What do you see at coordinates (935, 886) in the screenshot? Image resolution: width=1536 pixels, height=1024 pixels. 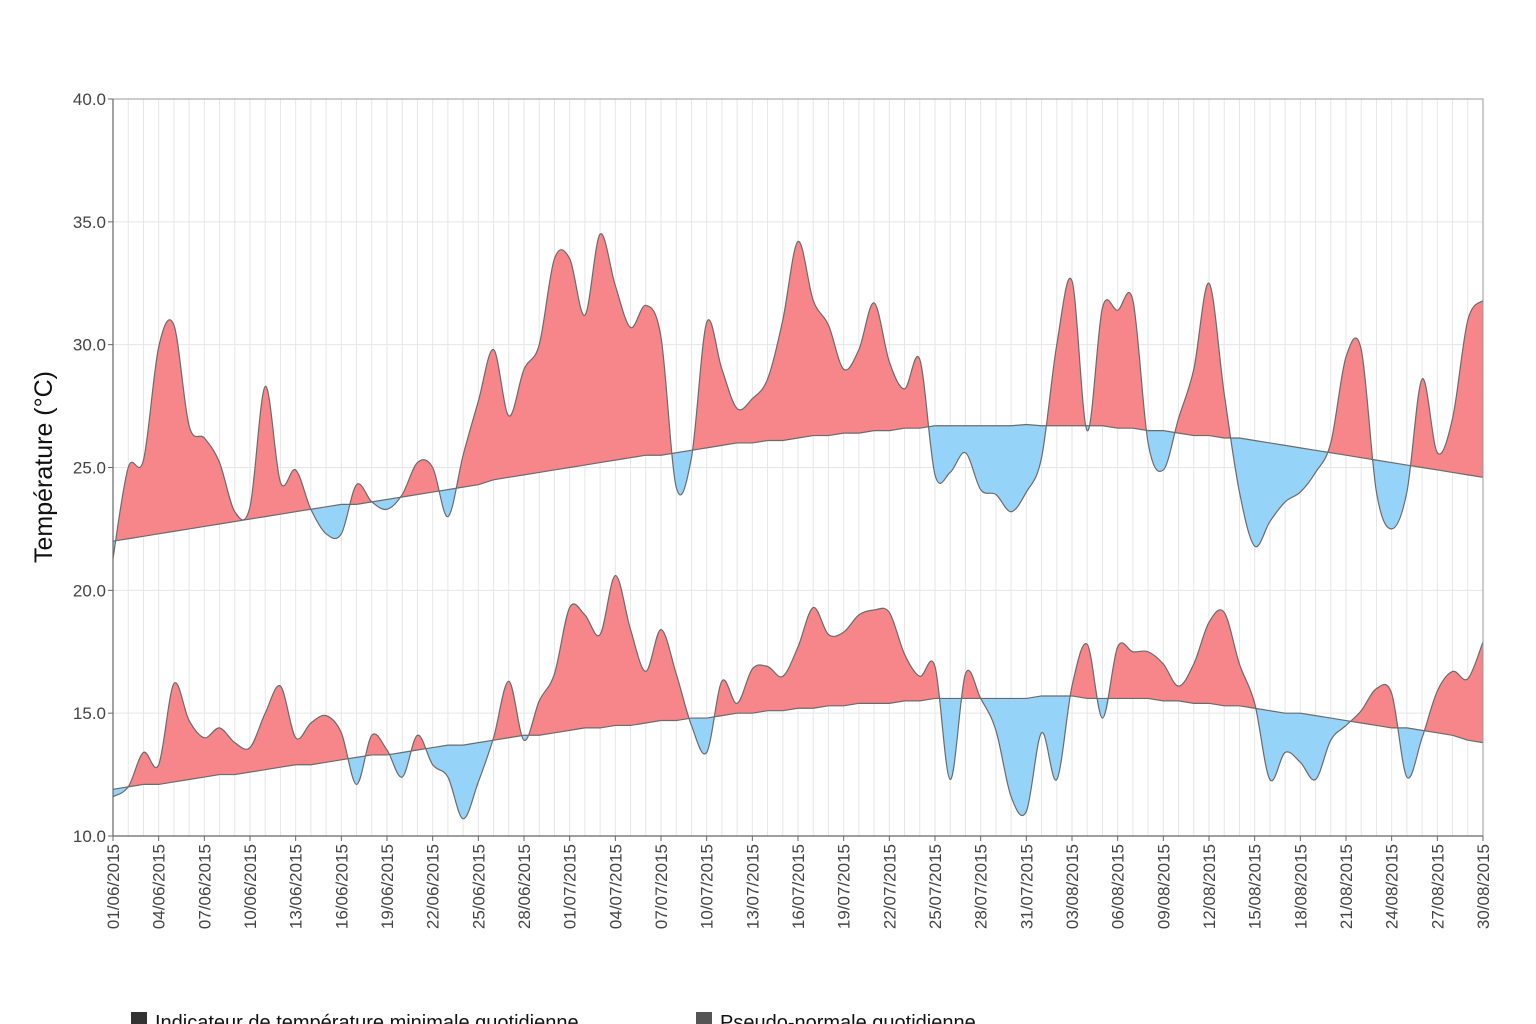 I see `x-tick-label: 25/07/2015` at bounding box center [935, 886].